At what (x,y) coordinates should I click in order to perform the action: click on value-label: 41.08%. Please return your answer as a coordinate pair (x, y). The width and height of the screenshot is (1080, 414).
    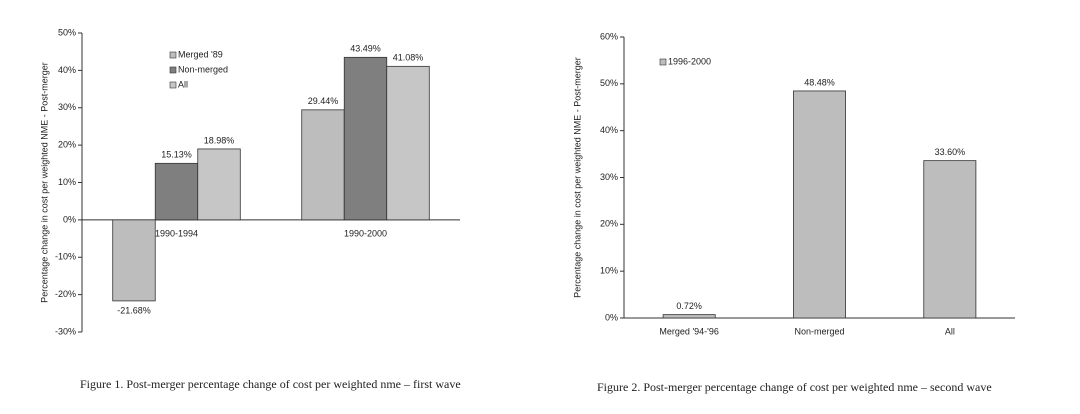
    Looking at the image, I should click on (408, 58).